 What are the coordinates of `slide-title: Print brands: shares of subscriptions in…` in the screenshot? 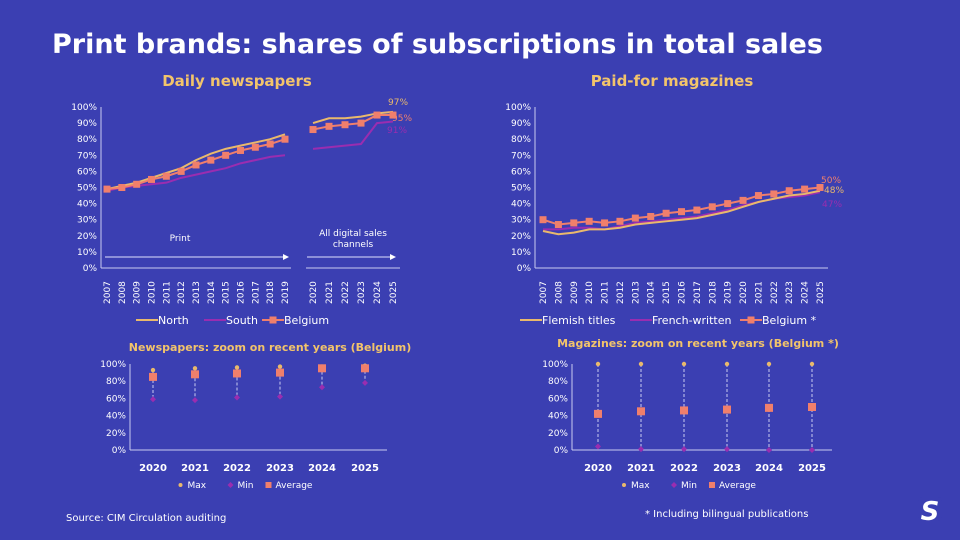 It's located at (437, 44).